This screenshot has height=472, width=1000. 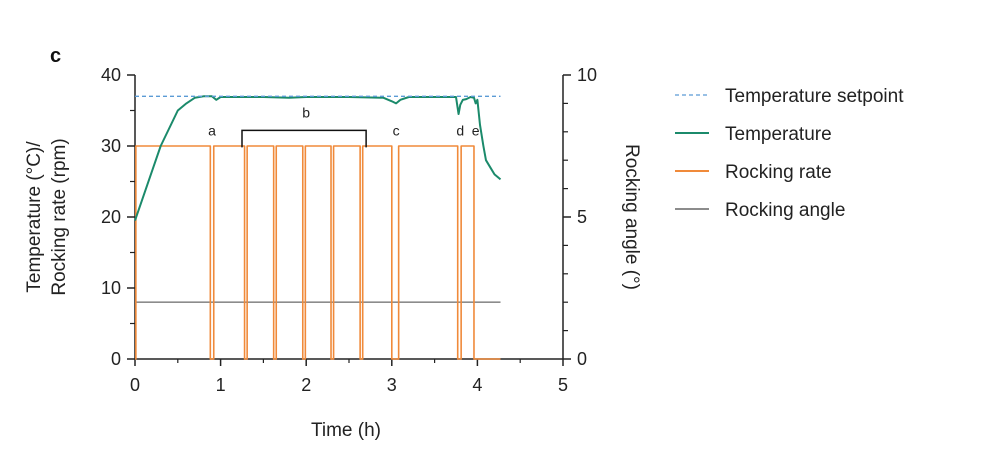 What do you see at coordinates (221, 385) in the screenshot?
I see `x-tick-label-1: 1` at bounding box center [221, 385].